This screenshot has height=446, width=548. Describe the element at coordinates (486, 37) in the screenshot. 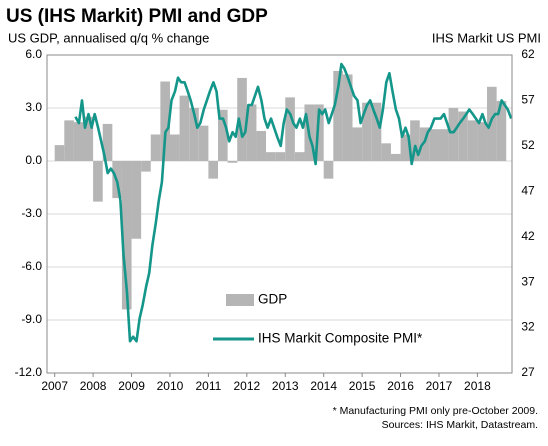

I see `y2-axis-label: IHS Markit US PMI` at that location.